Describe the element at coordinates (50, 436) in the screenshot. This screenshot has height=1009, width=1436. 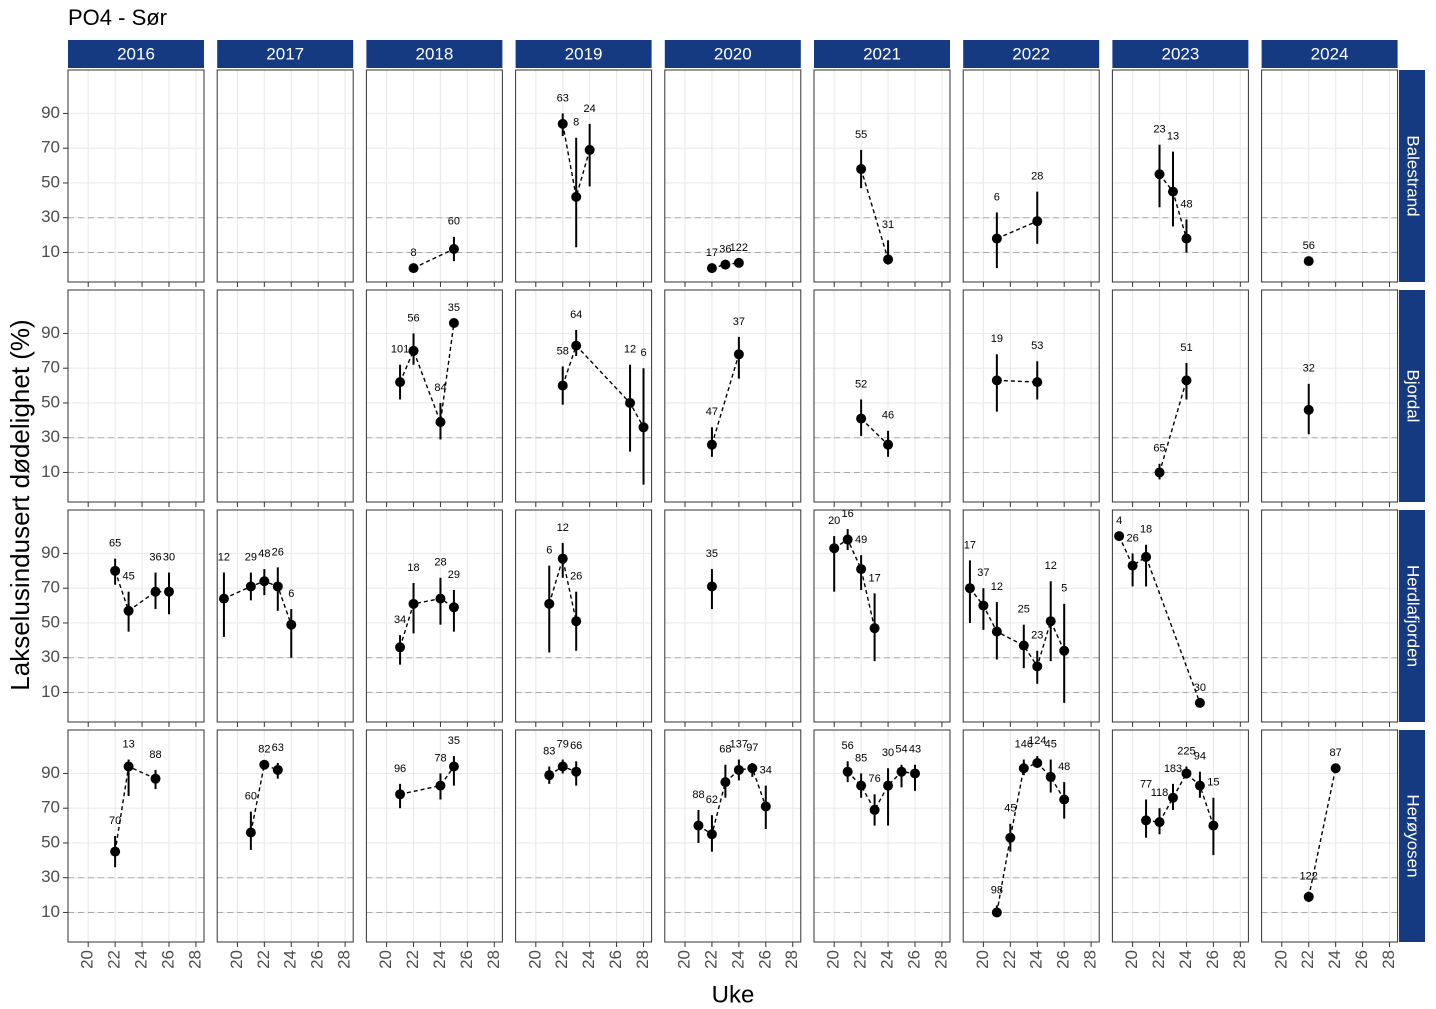
I see `y-tick-label: 30` at that location.